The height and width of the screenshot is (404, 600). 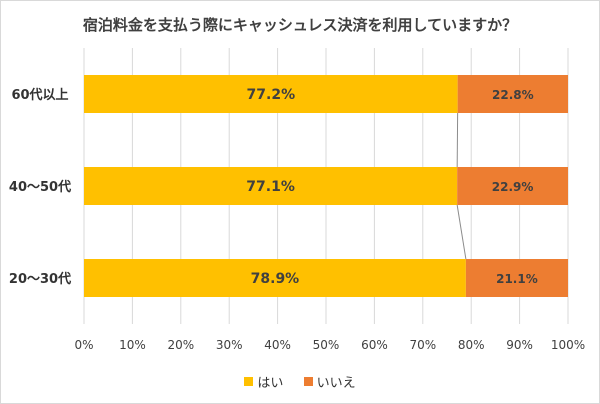 What do you see at coordinates (83, 345) in the screenshot?
I see `x-tick-label: 0%` at bounding box center [83, 345].